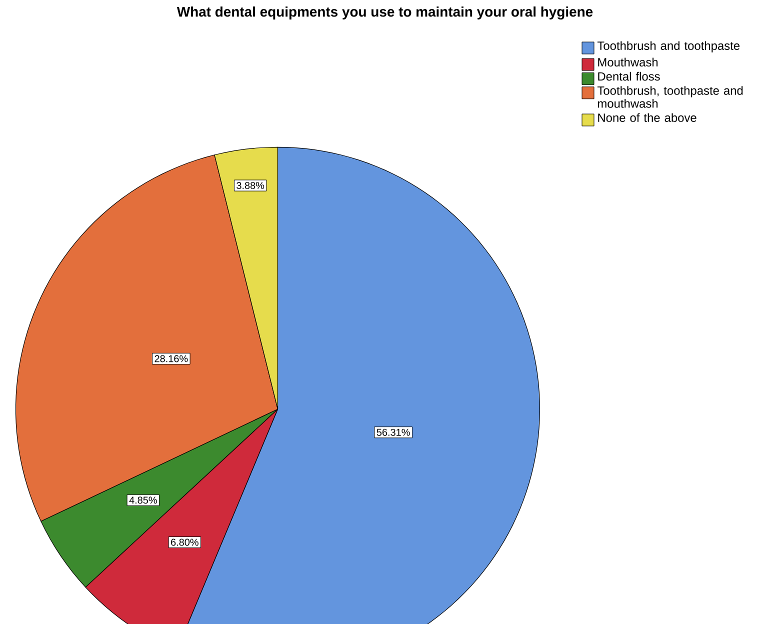  I want to click on chart-title: What dental equipments you use to maintain your oral hygiene, so click(384, 13).